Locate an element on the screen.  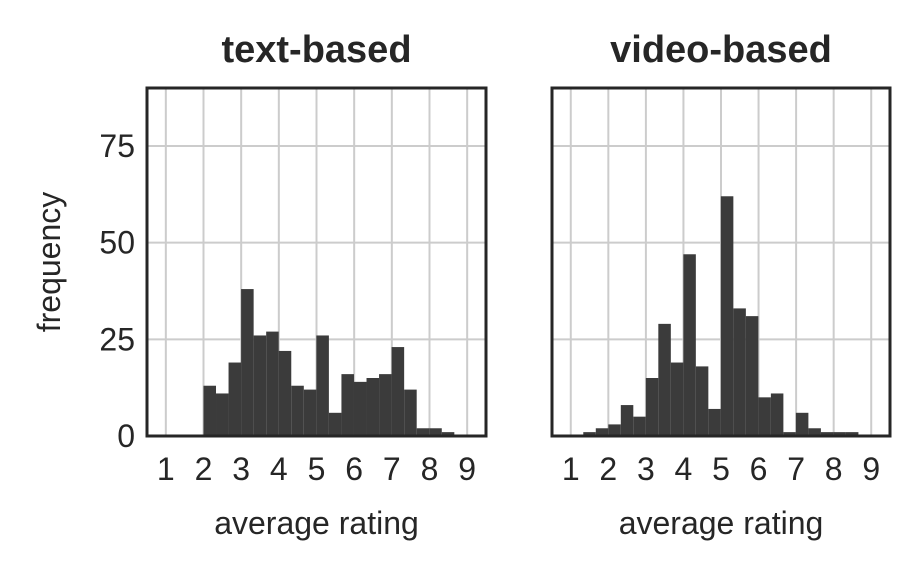
y-tick-label: 75 is located at coordinates (117, 146).